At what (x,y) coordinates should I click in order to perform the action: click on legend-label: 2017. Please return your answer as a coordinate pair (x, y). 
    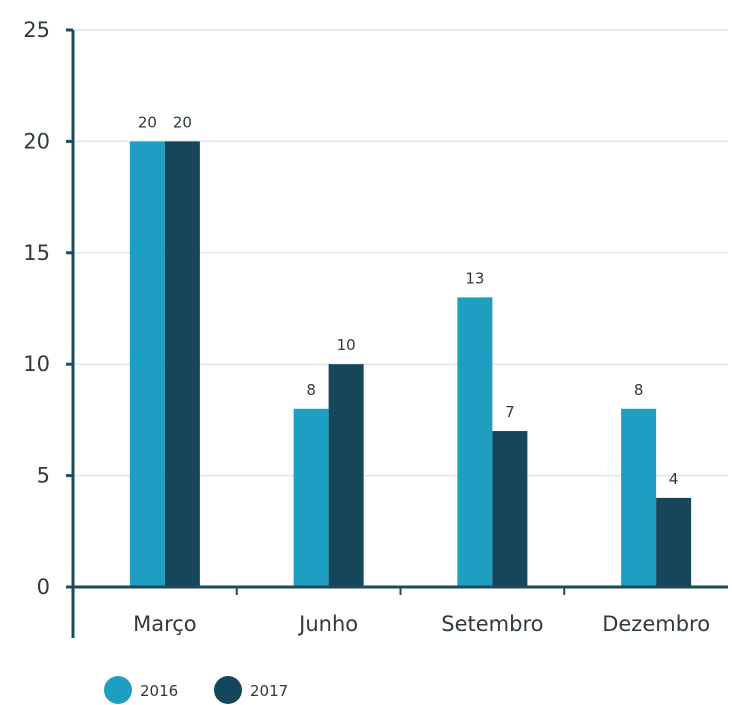
    Looking at the image, I should click on (269, 691).